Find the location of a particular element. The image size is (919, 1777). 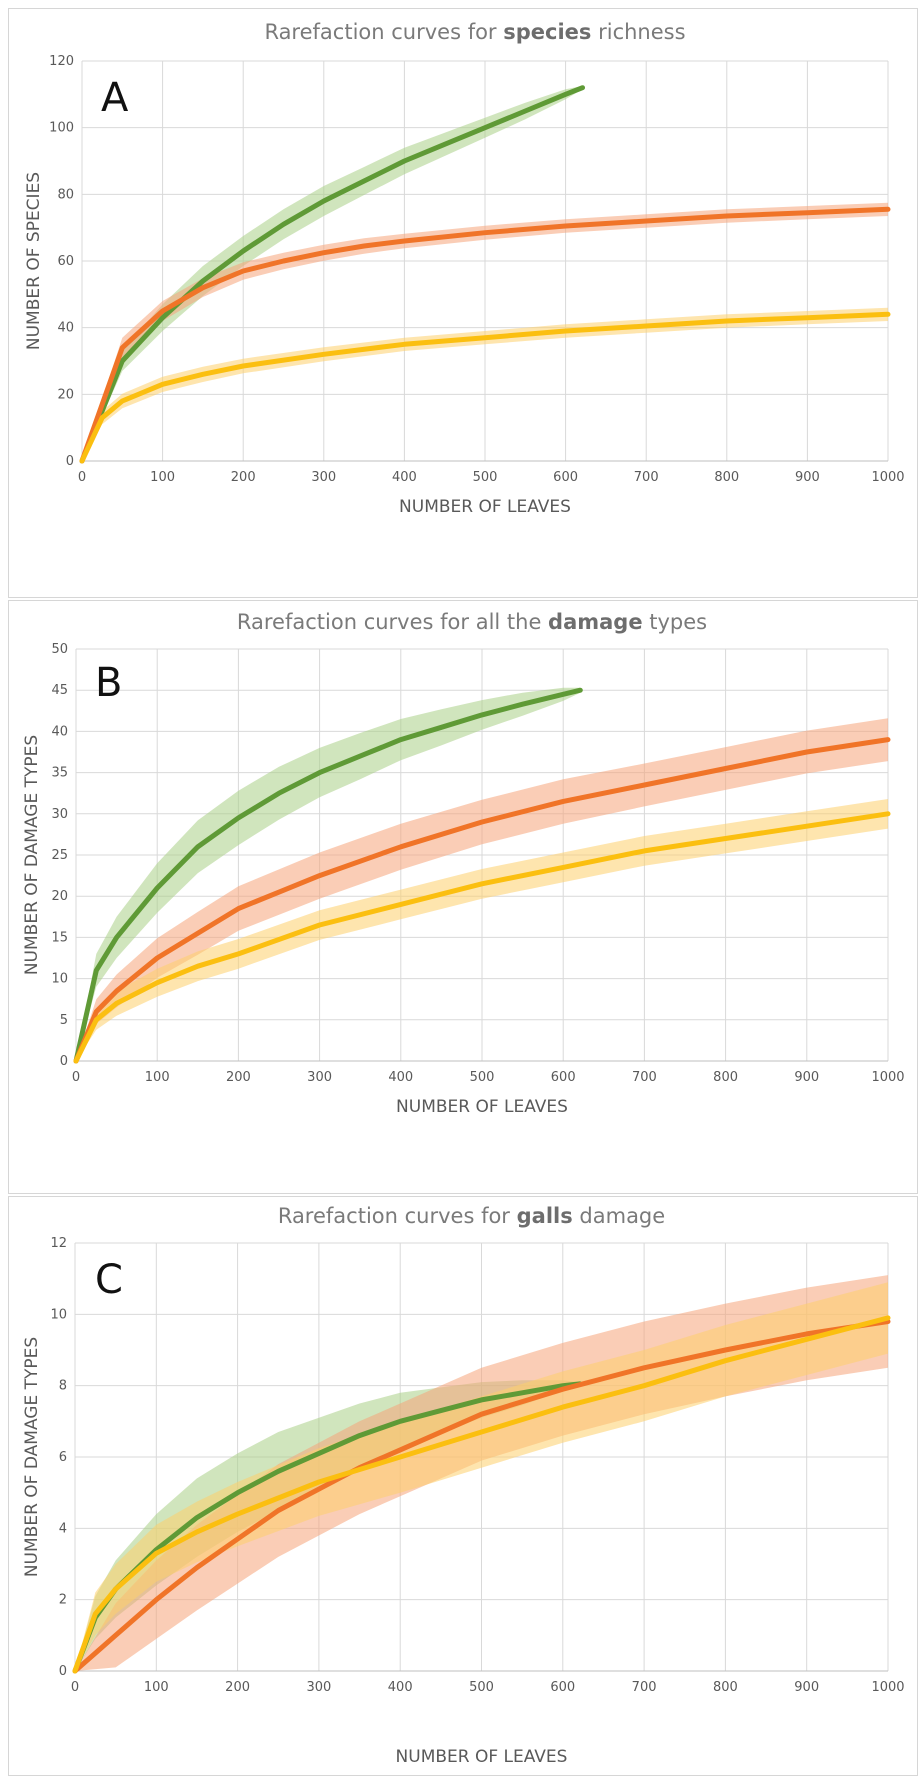

y-tick-label: 25 is located at coordinates (59, 855).